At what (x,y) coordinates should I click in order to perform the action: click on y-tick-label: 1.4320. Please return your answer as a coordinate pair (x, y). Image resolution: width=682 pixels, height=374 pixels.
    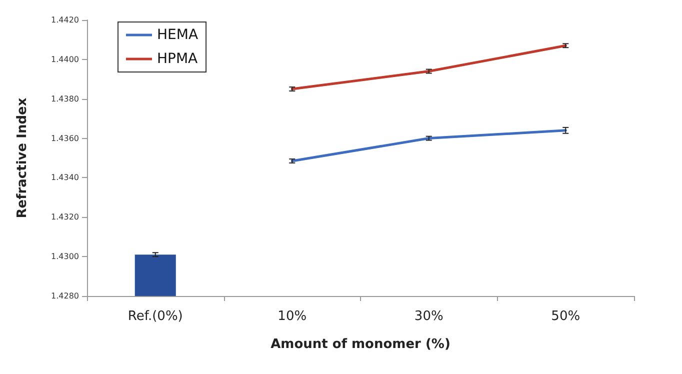
    Looking at the image, I should click on (65, 217).